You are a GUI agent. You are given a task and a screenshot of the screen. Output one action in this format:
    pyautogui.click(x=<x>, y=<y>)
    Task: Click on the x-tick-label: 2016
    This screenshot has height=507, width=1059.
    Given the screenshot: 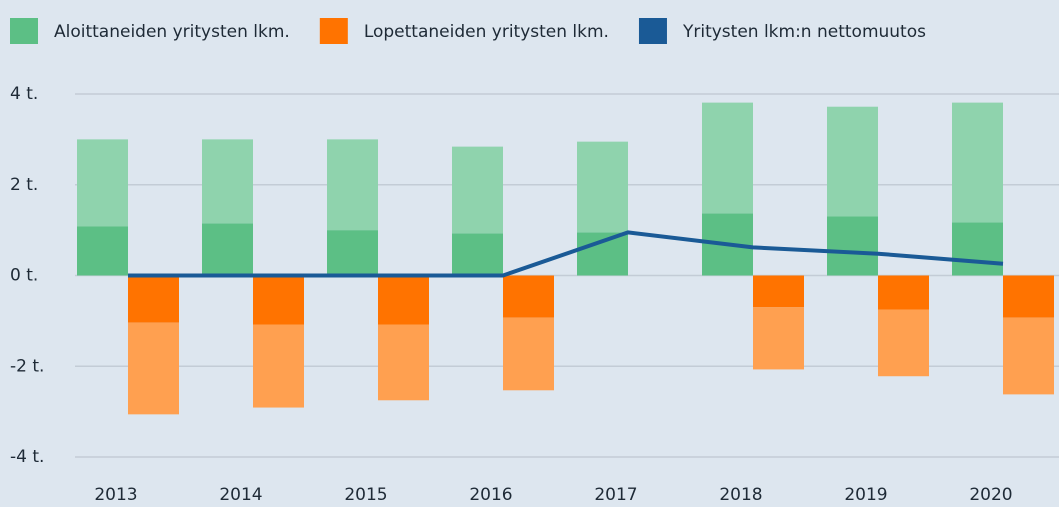 What is the action you would take?
    pyautogui.click(x=490, y=495)
    